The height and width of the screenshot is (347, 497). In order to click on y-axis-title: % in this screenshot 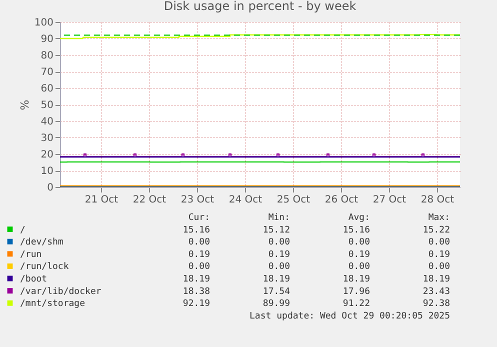, I will do `click(25, 105)`.